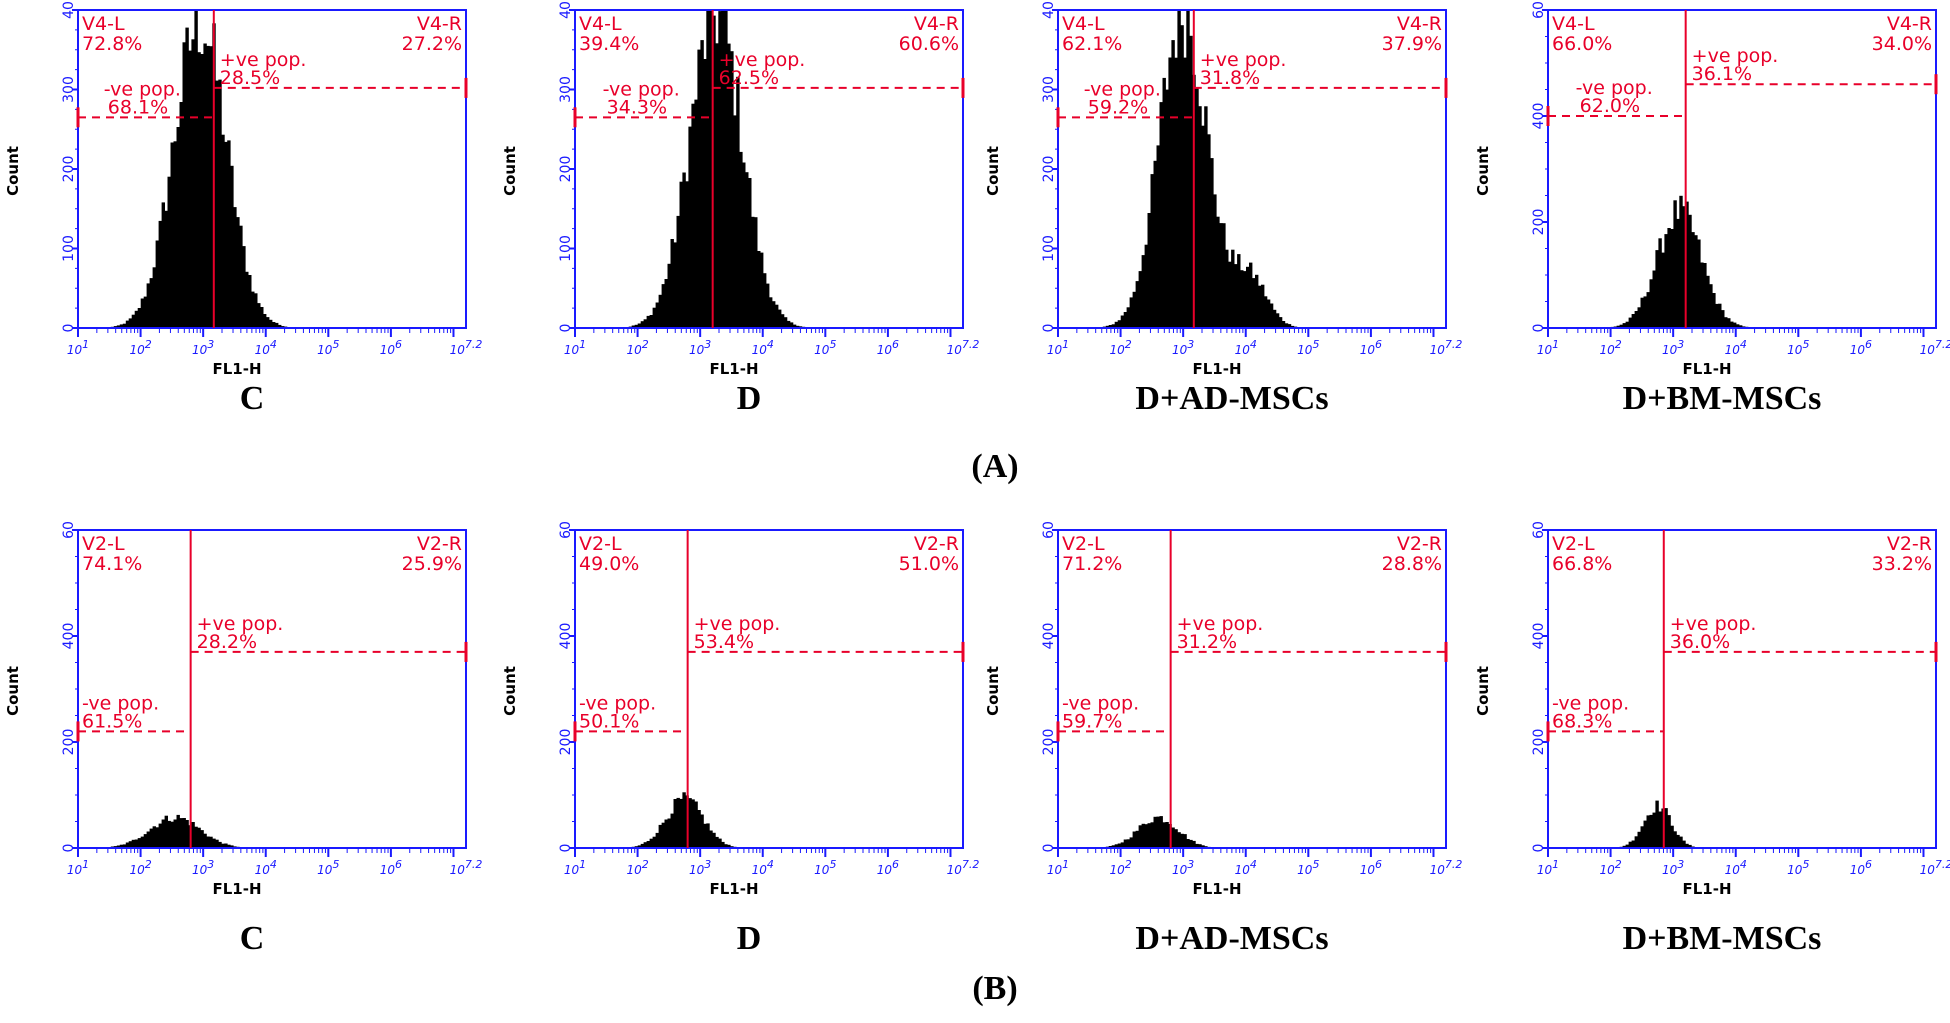 Image resolution: width=1950 pixels, height=1023 pixels. I want to click on y-tick-label: 60, so click(1539, 10).